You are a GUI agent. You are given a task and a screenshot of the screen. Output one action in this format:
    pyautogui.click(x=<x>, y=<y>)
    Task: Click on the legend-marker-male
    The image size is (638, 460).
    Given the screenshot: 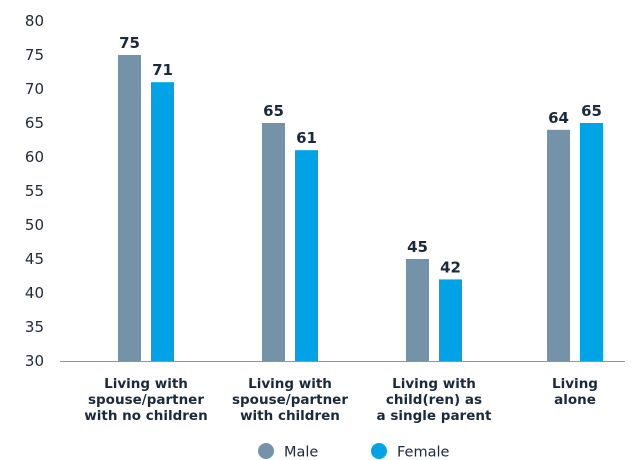 What is the action you would take?
    pyautogui.click(x=266, y=451)
    